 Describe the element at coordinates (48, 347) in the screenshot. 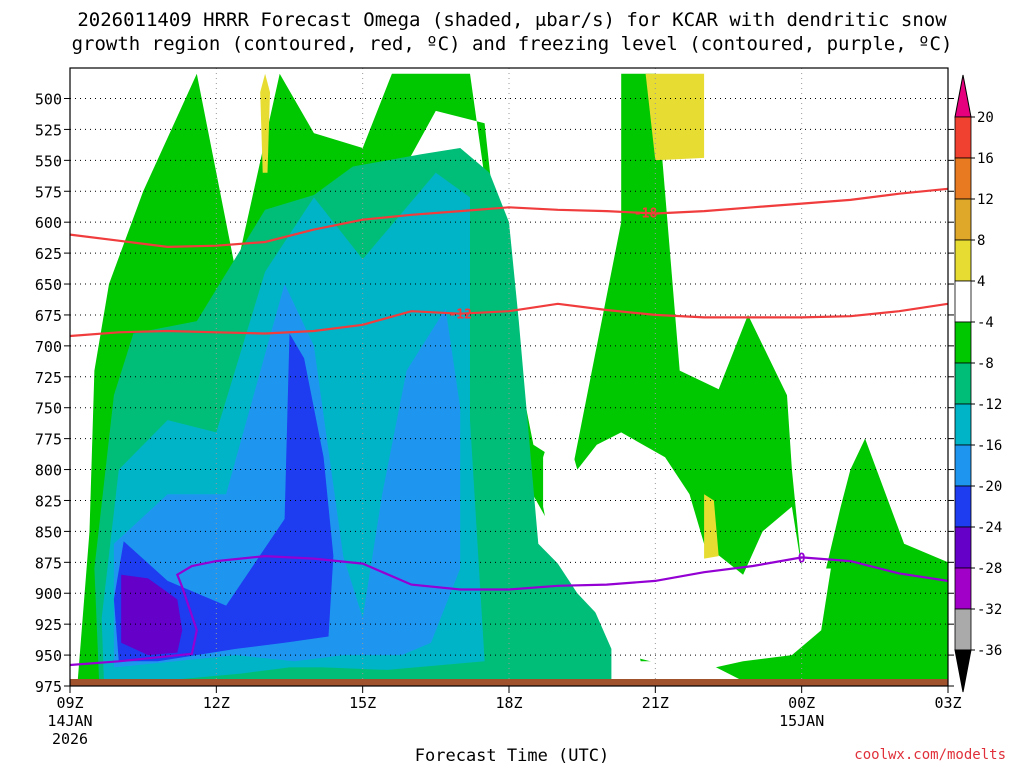

I see `y-tick-label: 700` at that location.